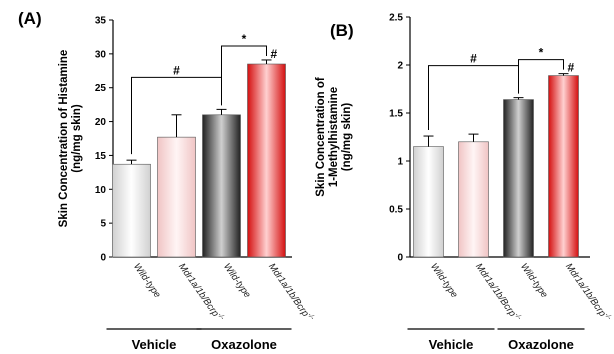 This screenshot has width=614, height=354. Describe the element at coordinates (396, 114) in the screenshot. I see `y-tick-label: 1.5` at that location.